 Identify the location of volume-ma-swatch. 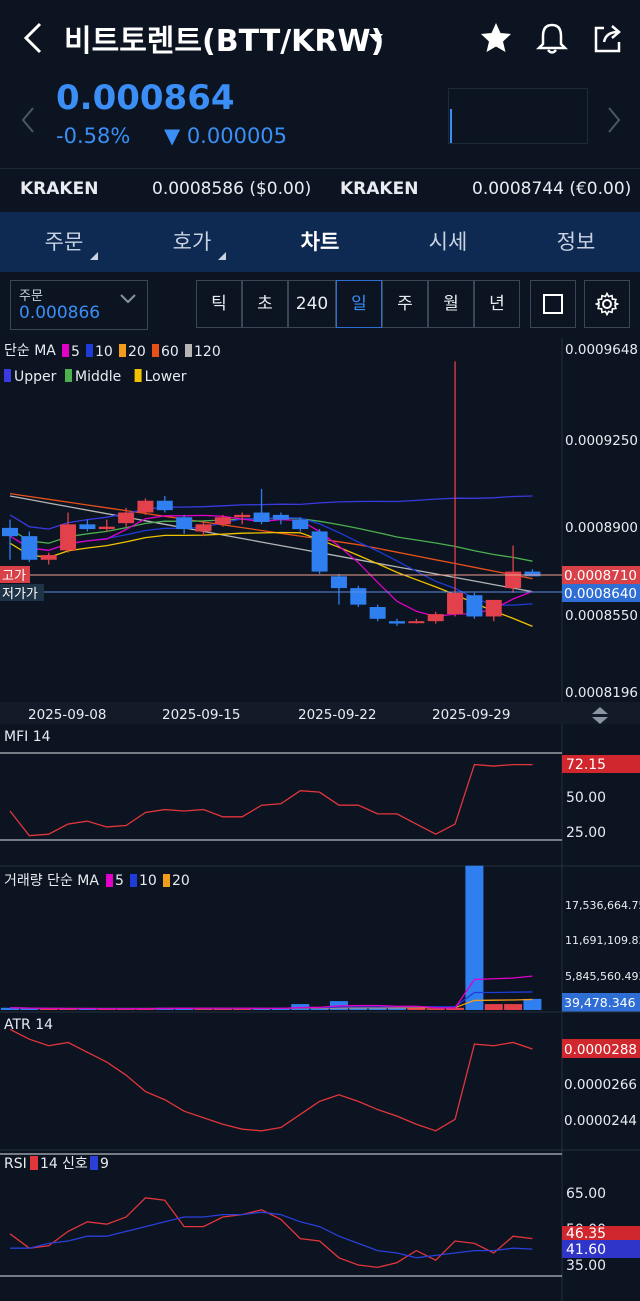
(109, 880).